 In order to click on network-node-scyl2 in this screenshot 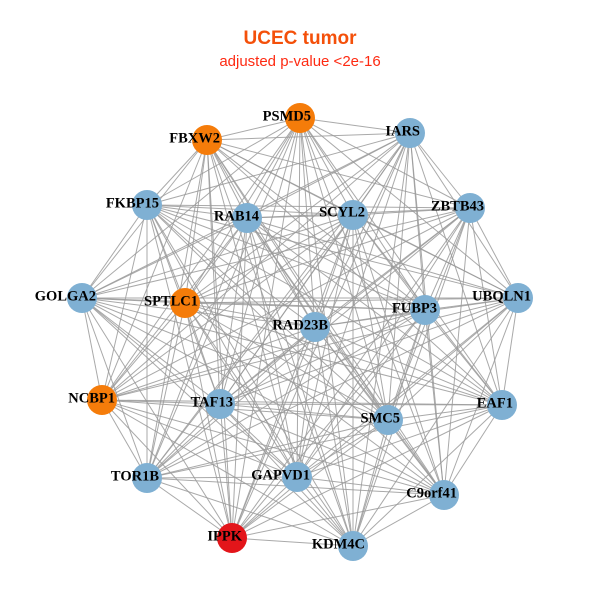, I will do `click(353, 215)`.